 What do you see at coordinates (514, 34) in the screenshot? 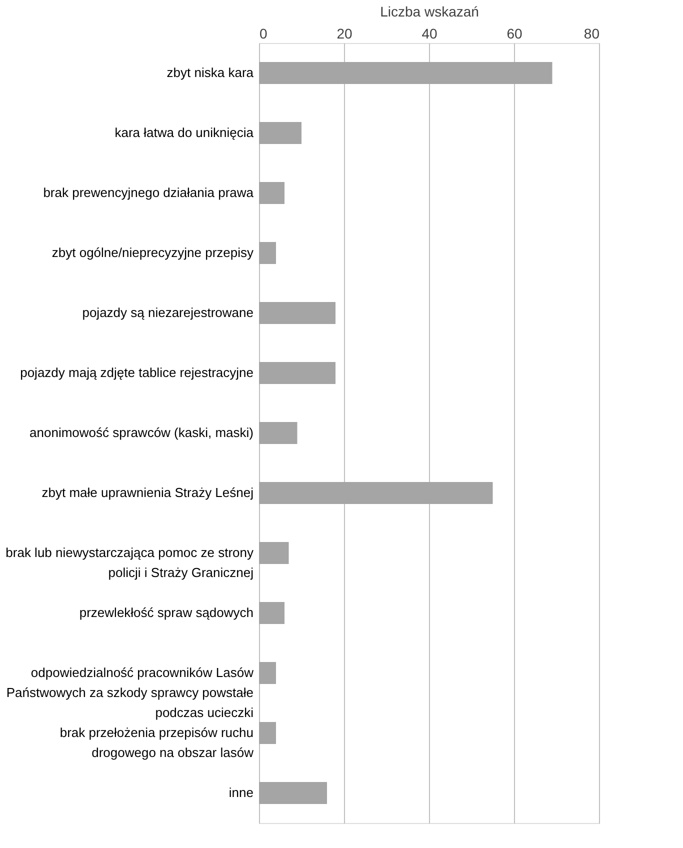
I see `x-tick-label: 60` at bounding box center [514, 34].